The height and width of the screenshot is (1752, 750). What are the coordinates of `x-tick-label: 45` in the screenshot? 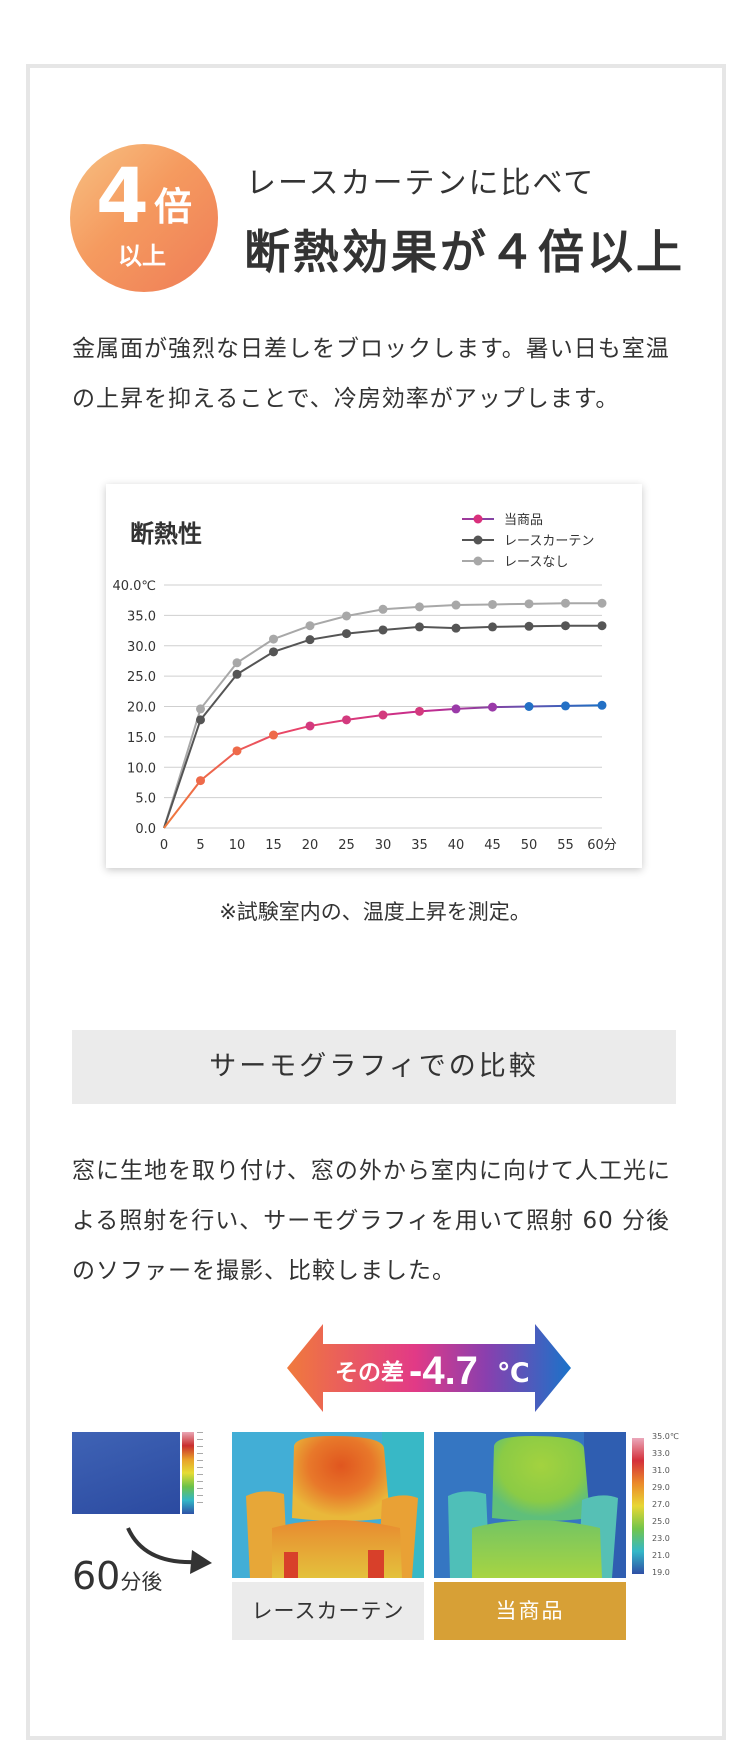 It's located at (492, 845).